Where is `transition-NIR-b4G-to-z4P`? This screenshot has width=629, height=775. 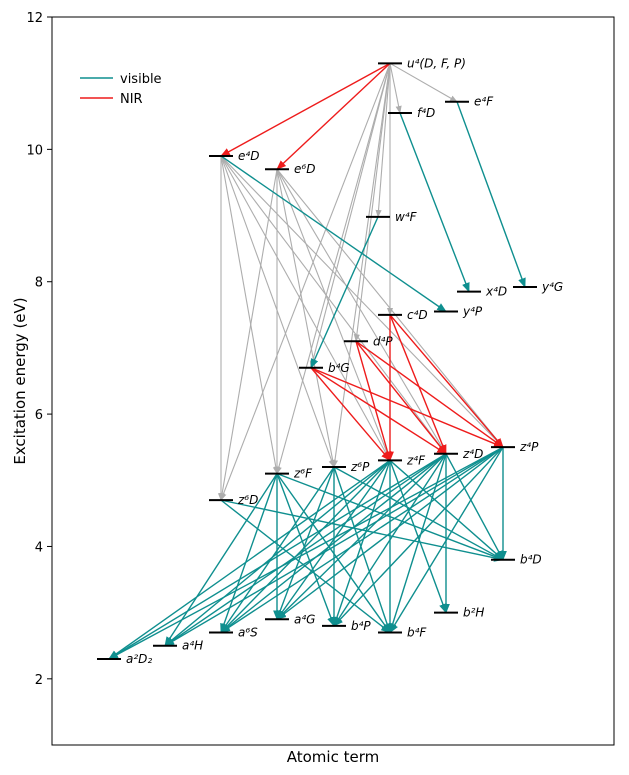
transition-NIR-b4G-to-z4P is located at coordinates (407, 407).